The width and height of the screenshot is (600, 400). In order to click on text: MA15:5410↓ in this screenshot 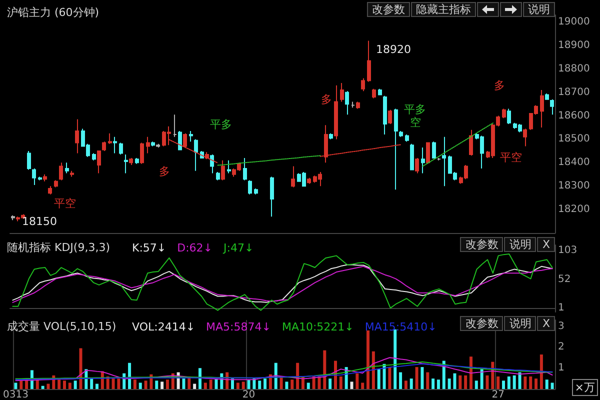, I will do `click(400, 327)`.